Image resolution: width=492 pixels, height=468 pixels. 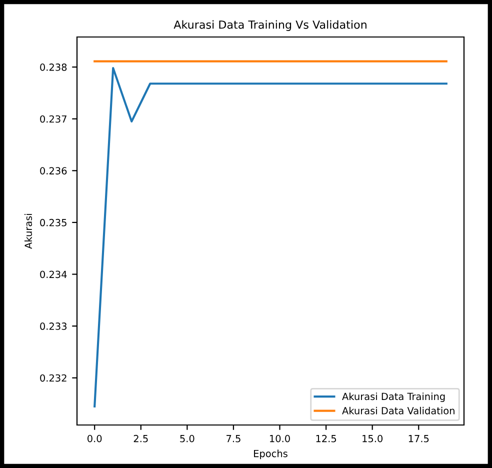 I want to click on x-tick-label: 17.5, so click(x=418, y=438).